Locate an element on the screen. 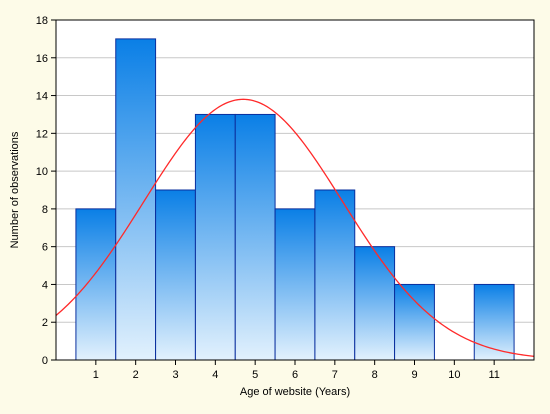 This screenshot has height=414, width=550. y-tick-label: 0 is located at coordinates (45, 361).